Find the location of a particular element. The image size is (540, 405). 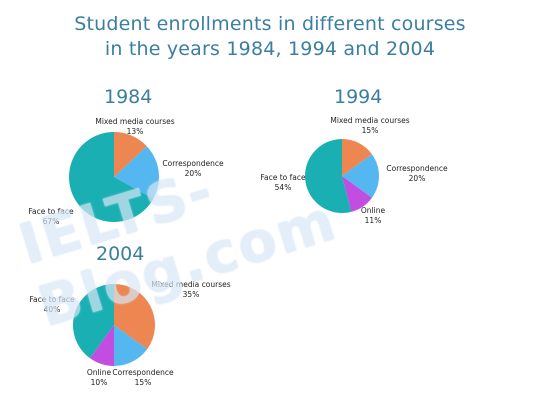

label-2004-face-to-face: Face to face 40% is located at coordinates (52, 305).